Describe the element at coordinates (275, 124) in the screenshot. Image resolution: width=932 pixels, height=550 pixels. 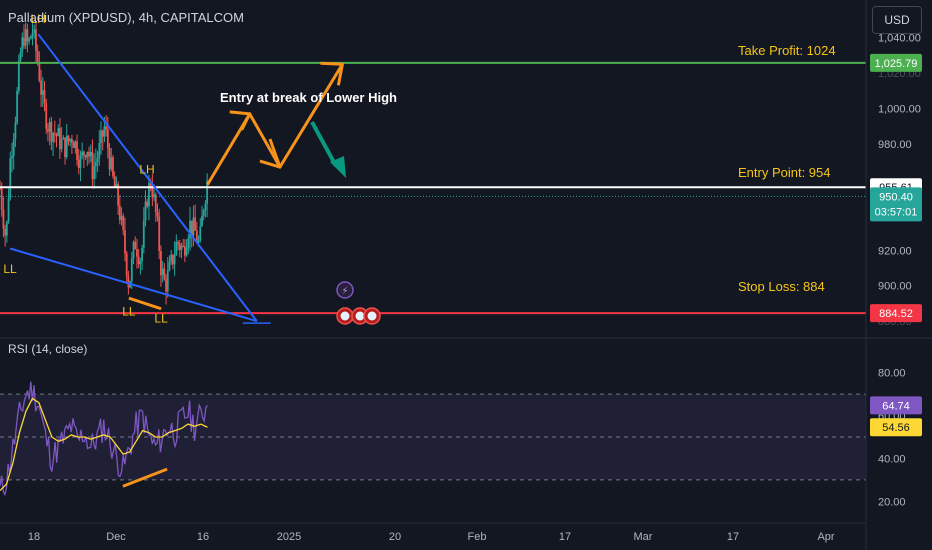
I see `projection-arrow` at that location.